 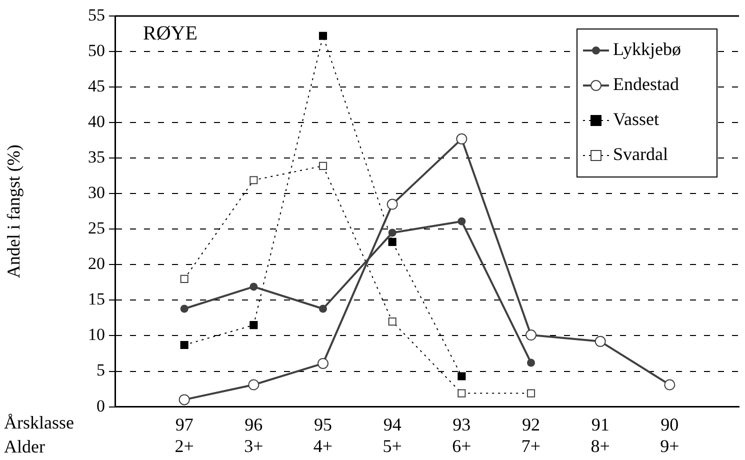 What do you see at coordinates (170, 33) in the screenshot?
I see `chart-title: RØYE` at bounding box center [170, 33].